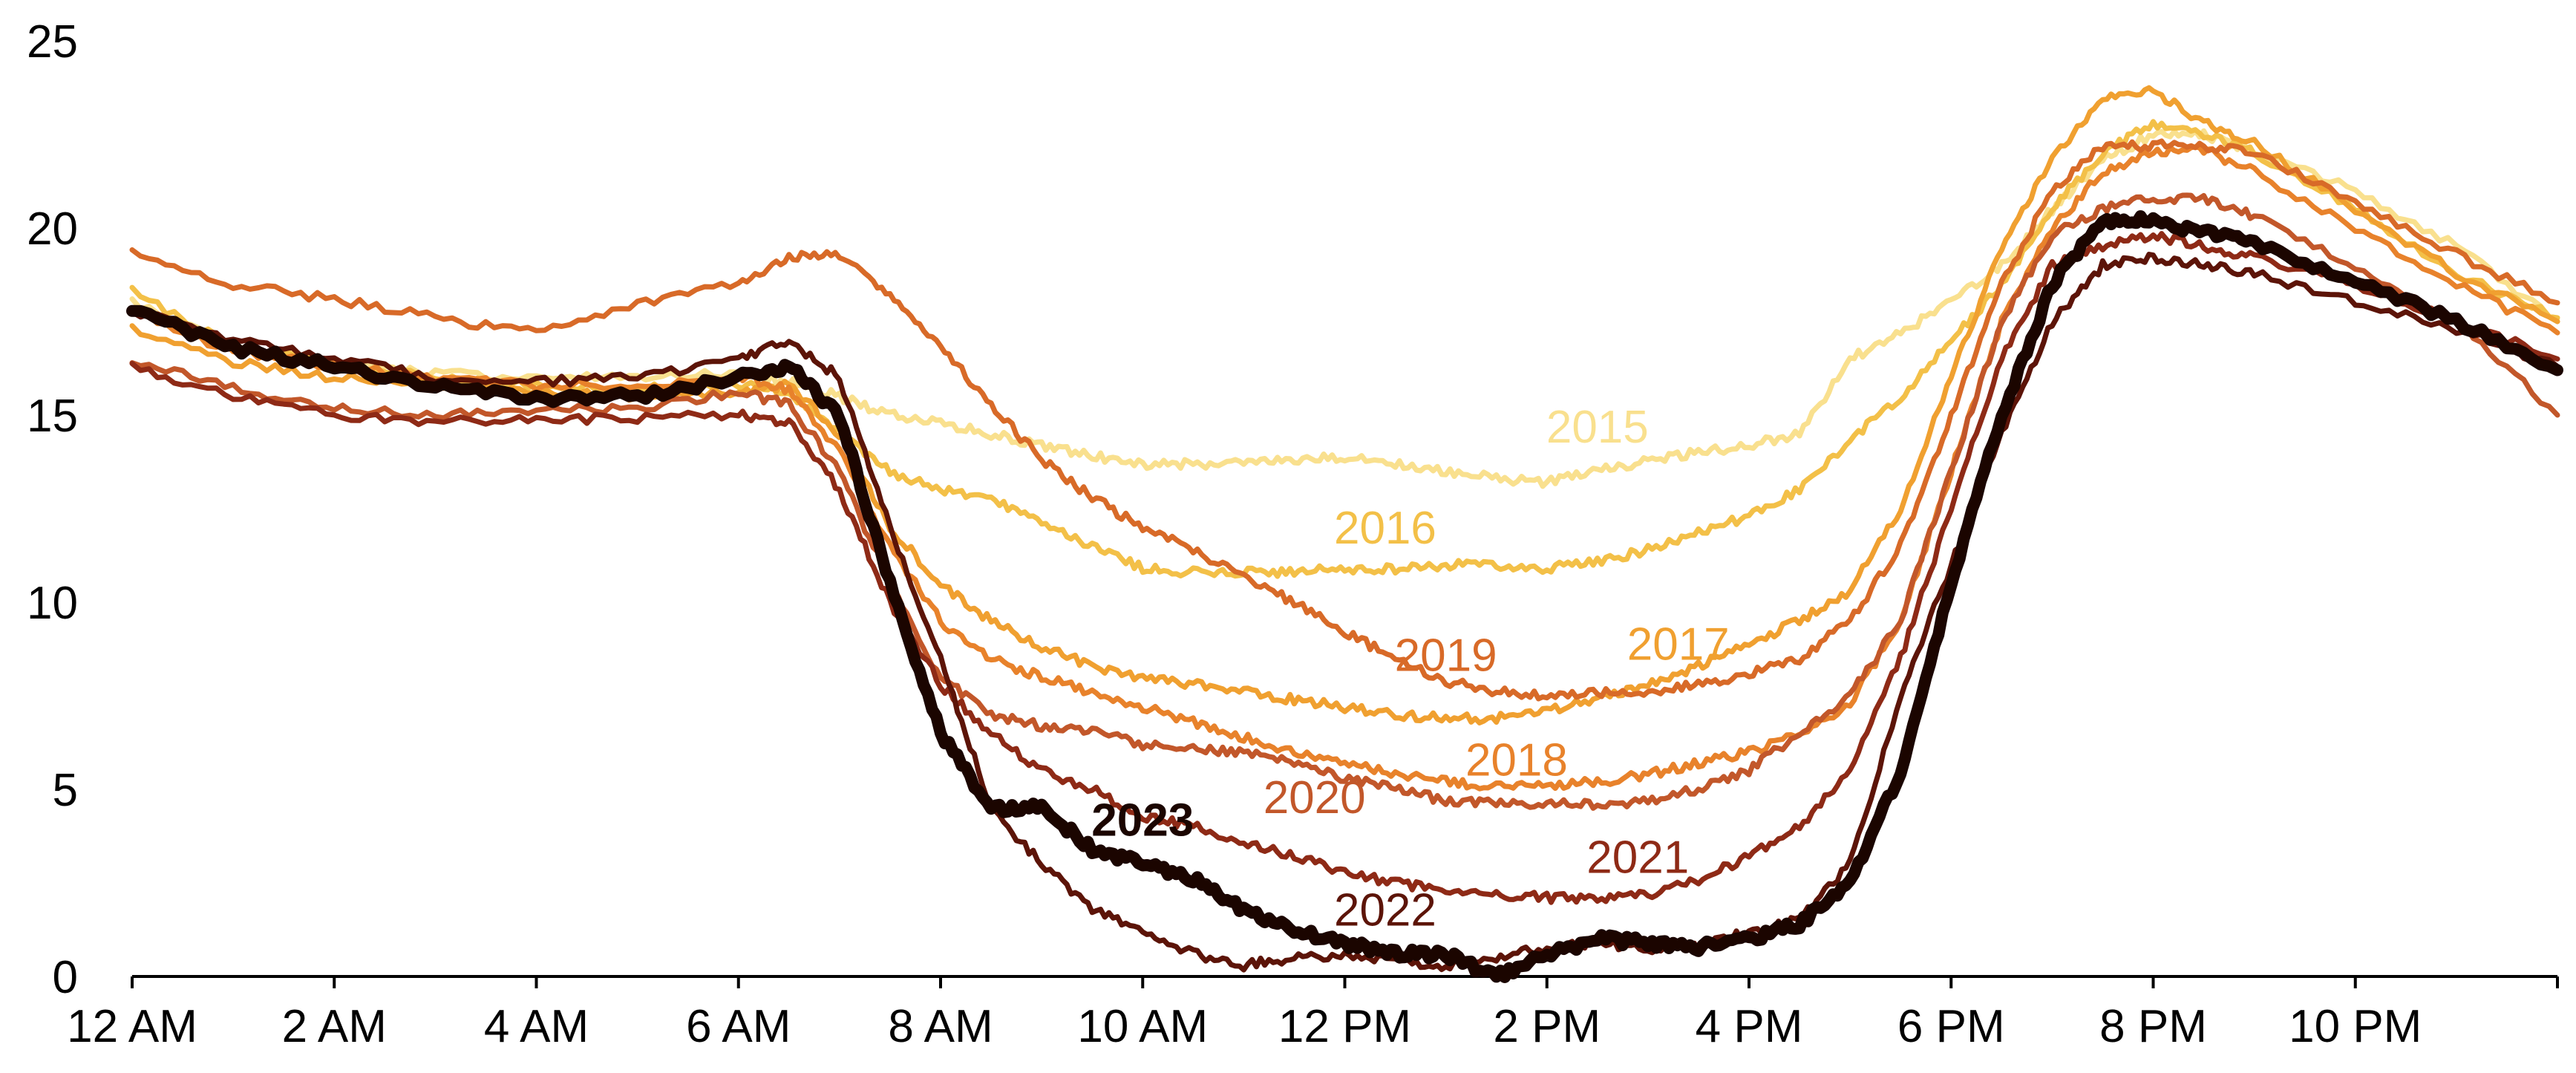 The image size is (2576, 1073). I want to click on series-label-2016: 2016, so click(1385, 528).